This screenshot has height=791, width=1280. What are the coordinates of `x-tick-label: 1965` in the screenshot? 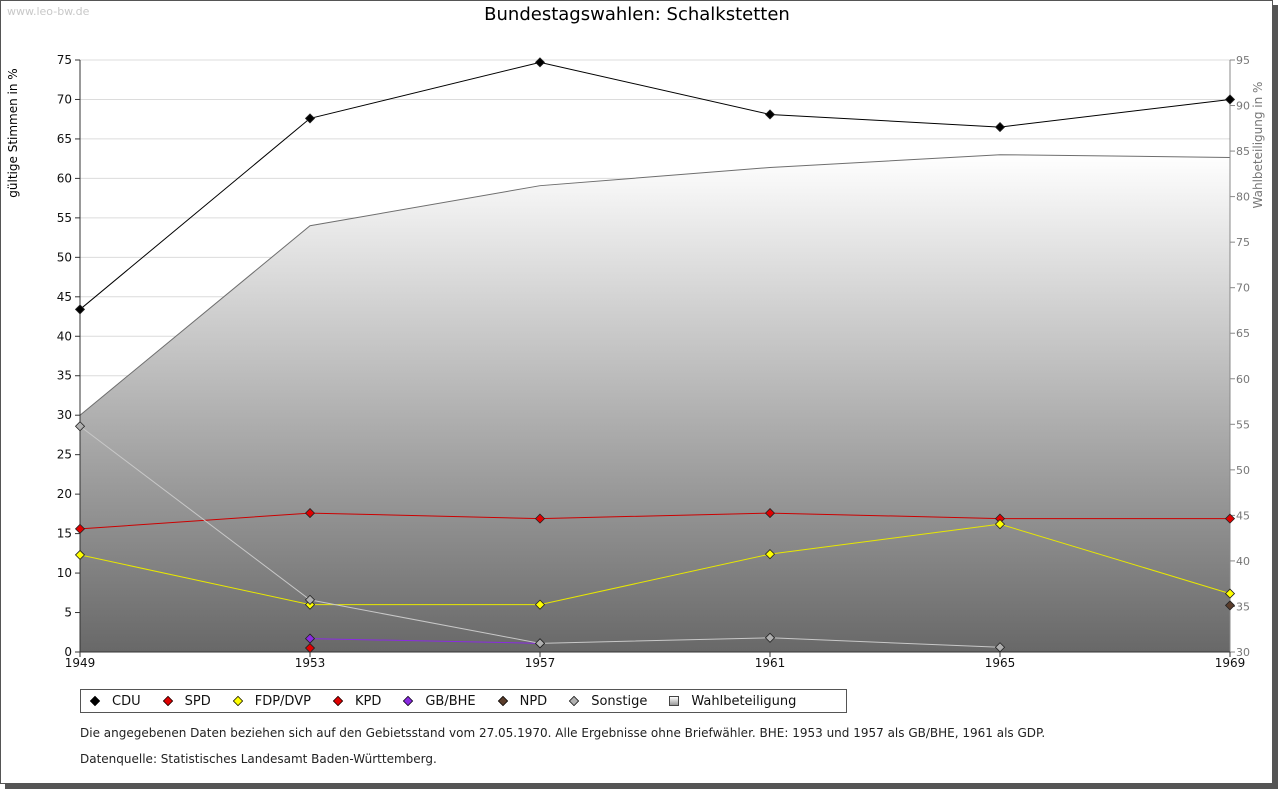 It's located at (1000, 663).